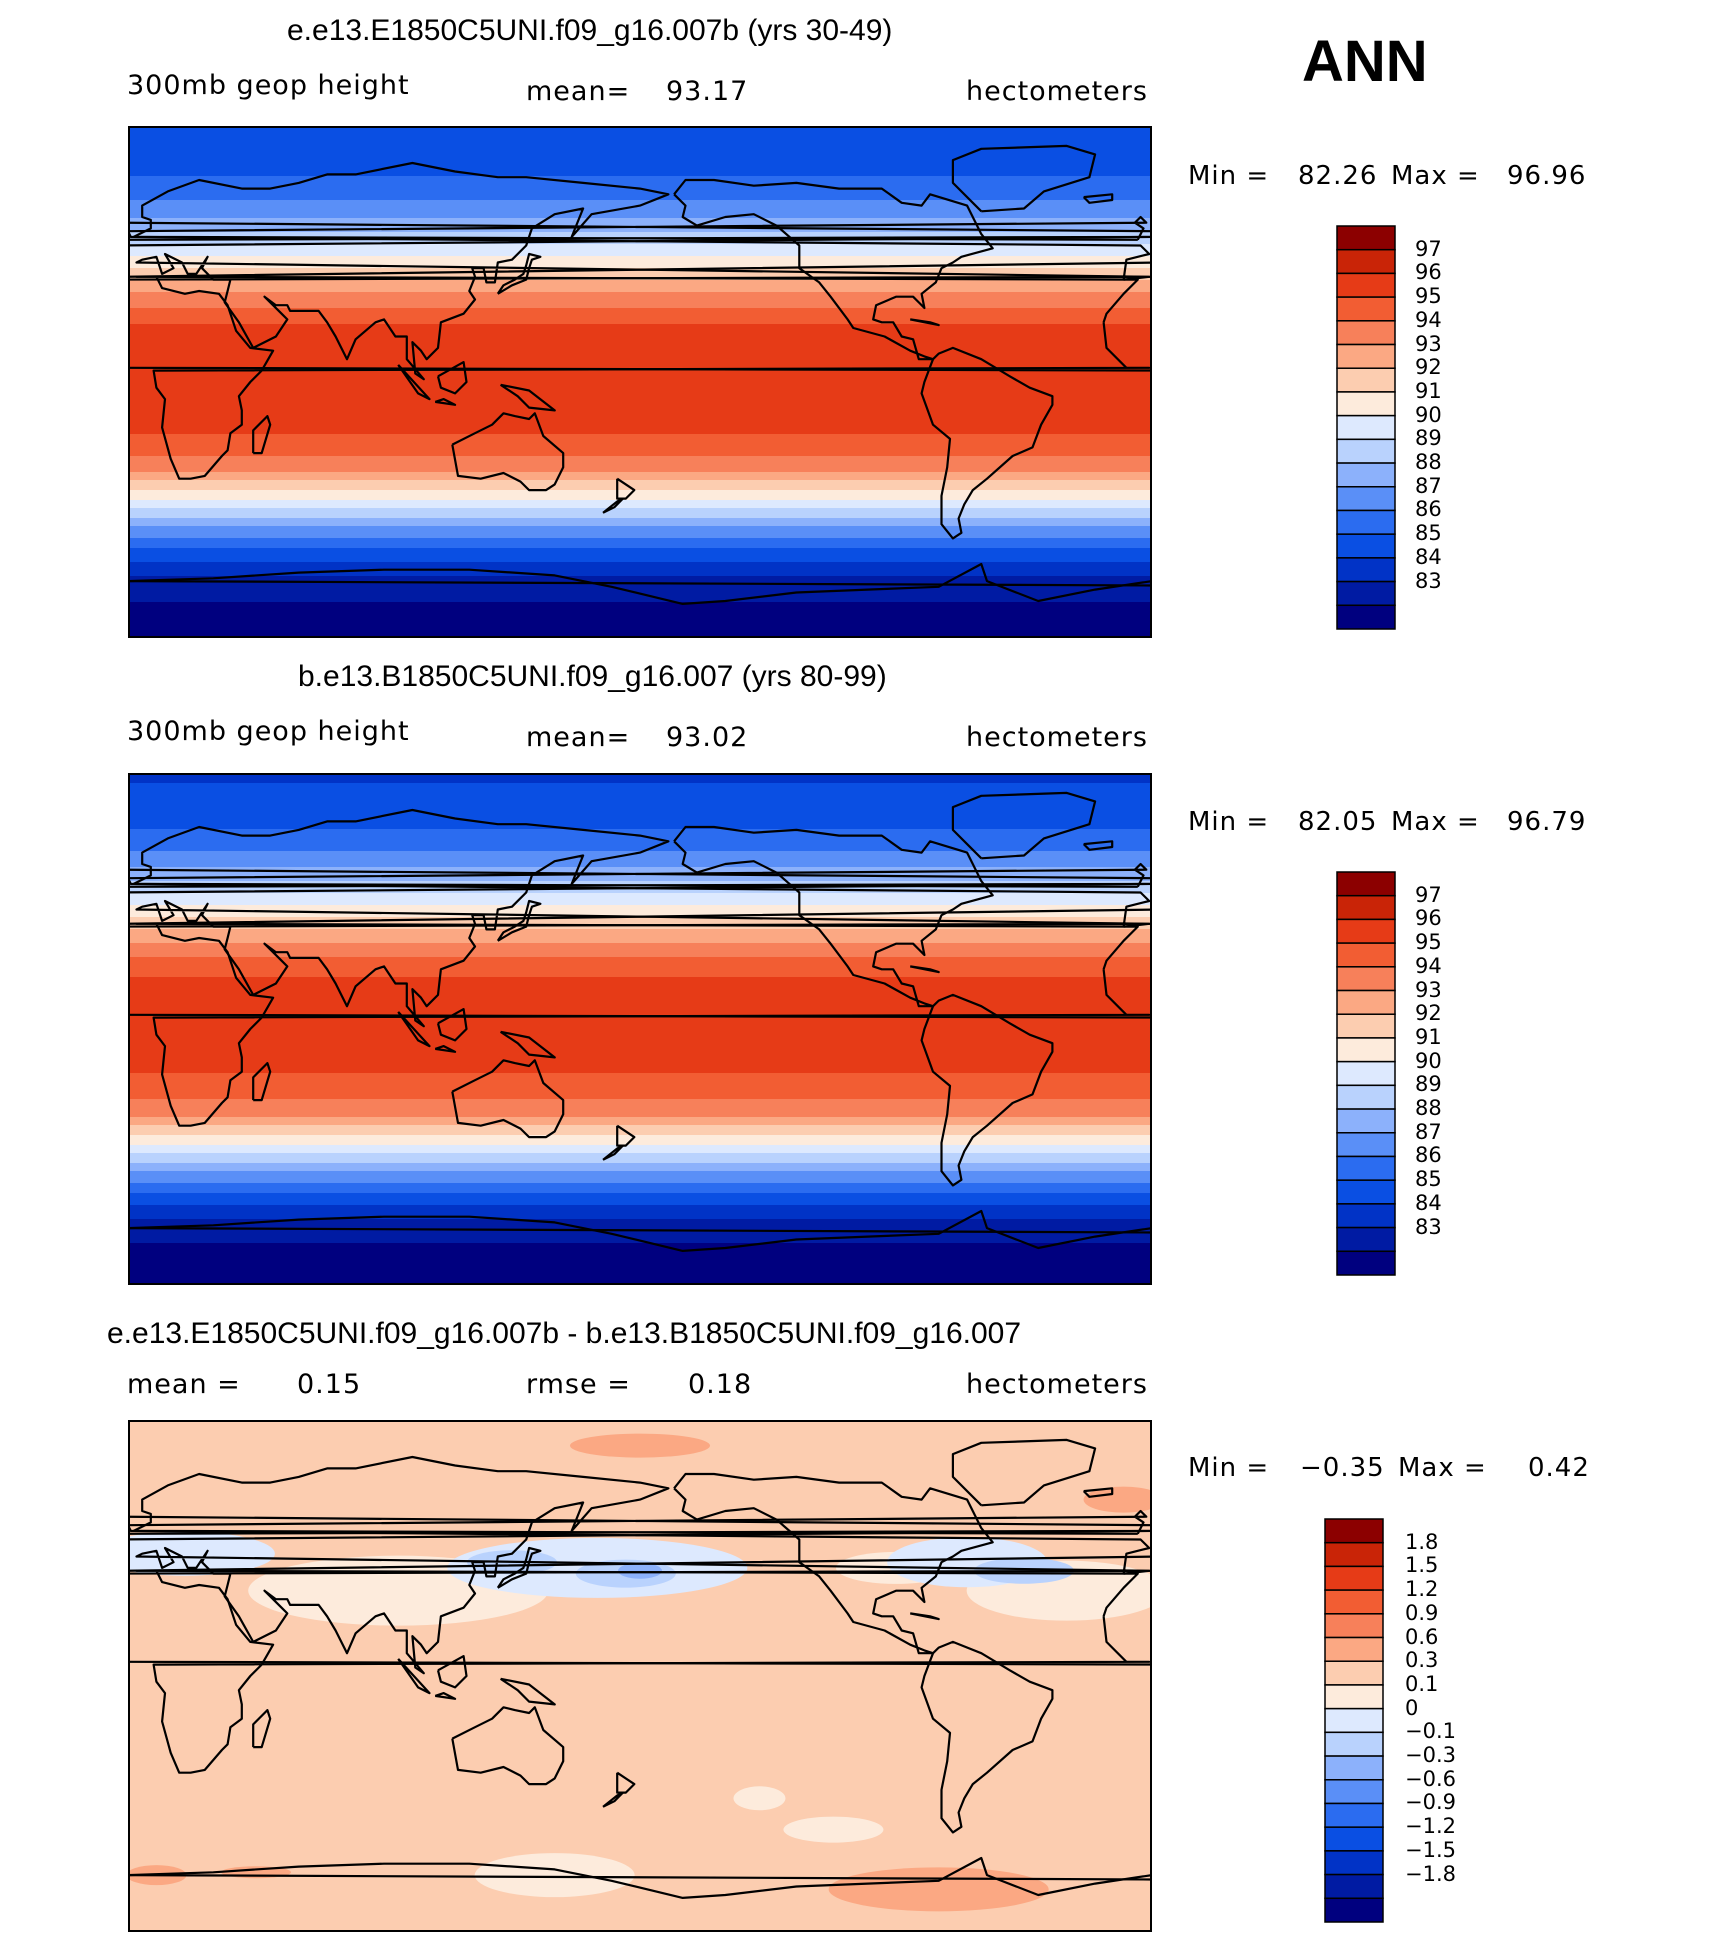 The width and height of the screenshot is (1710, 1947). What do you see at coordinates (1442, 1468) in the screenshot?
I see `panel-3-max-label: Max =` at bounding box center [1442, 1468].